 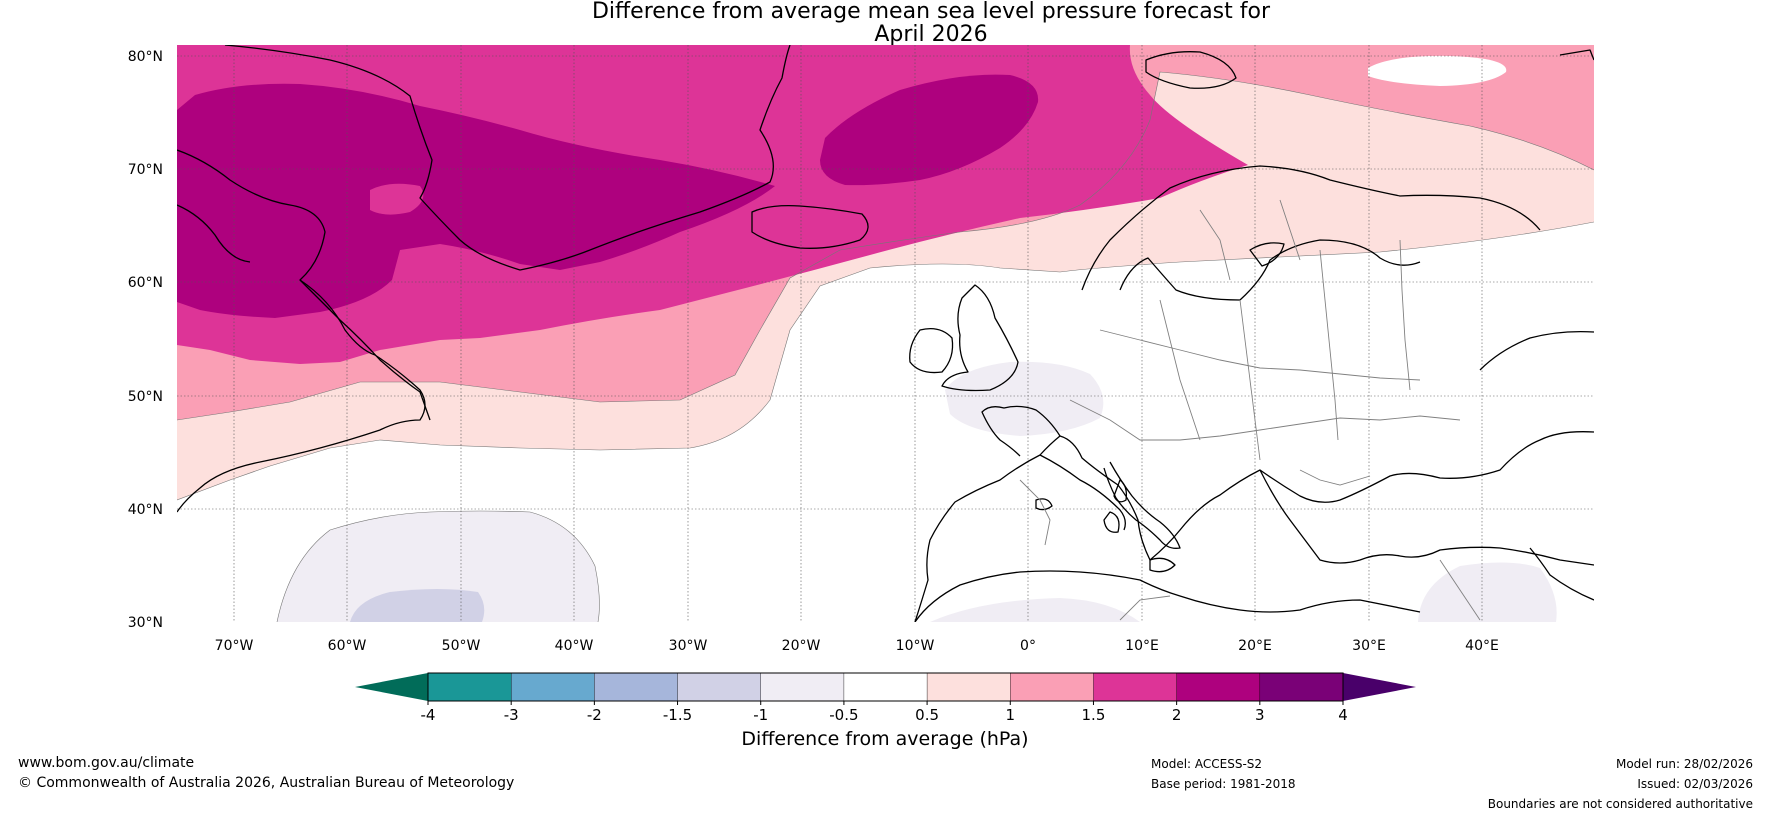 I want to click on colorbar-tick-label: 1, so click(x=1010, y=715).